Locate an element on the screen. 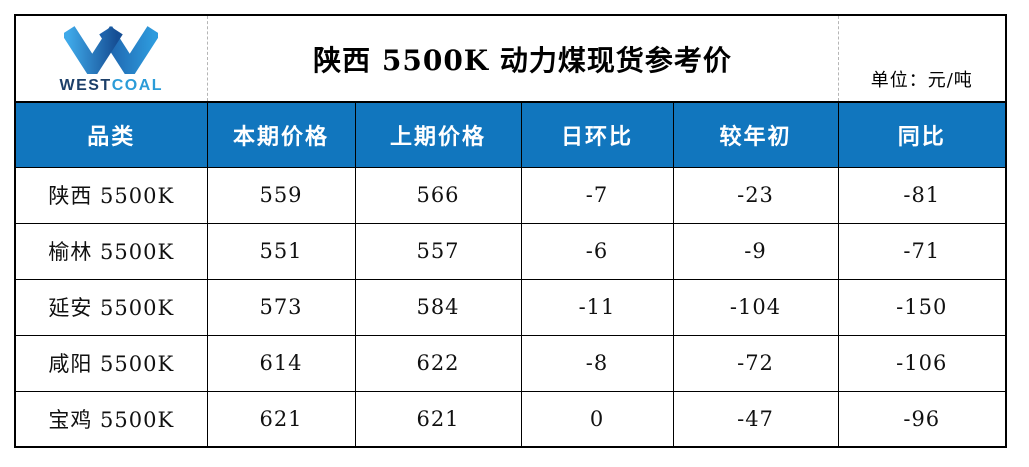 The width and height of the screenshot is (1029, 467). westcoal-w-logo-icon is located at coordinates (111, 49).